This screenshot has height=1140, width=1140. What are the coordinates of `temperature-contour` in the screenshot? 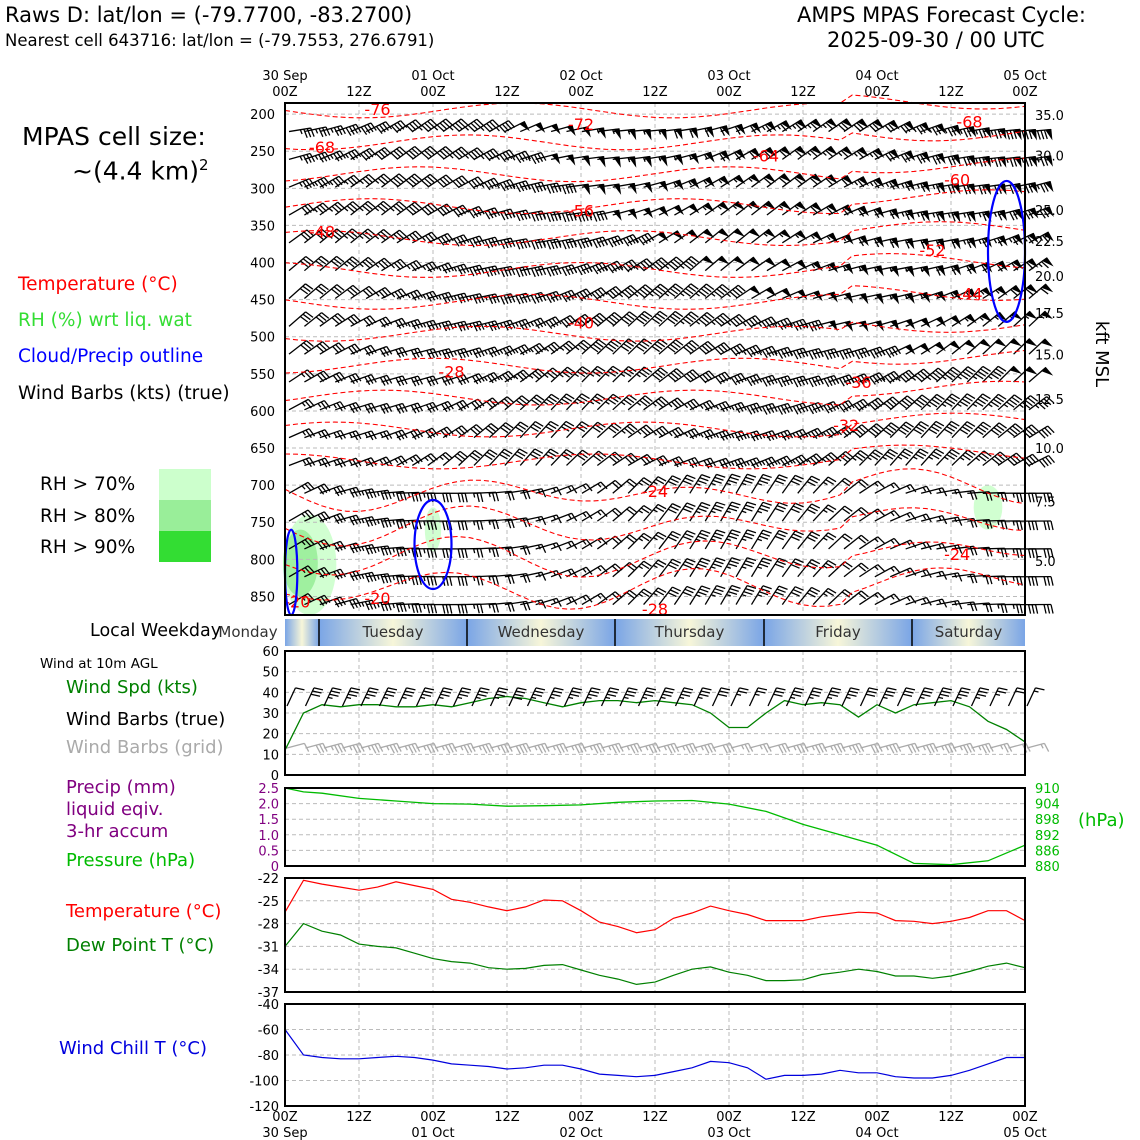 It's located at (655, 556).